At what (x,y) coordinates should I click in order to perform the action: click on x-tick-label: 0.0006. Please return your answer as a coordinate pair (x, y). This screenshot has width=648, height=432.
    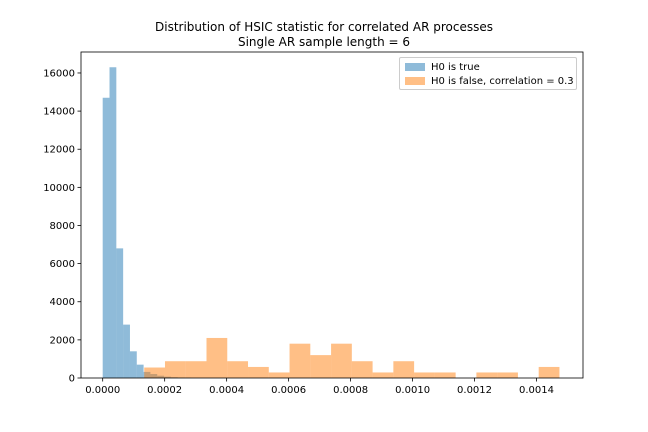
    Looking at the image, I should click on (288, 390).